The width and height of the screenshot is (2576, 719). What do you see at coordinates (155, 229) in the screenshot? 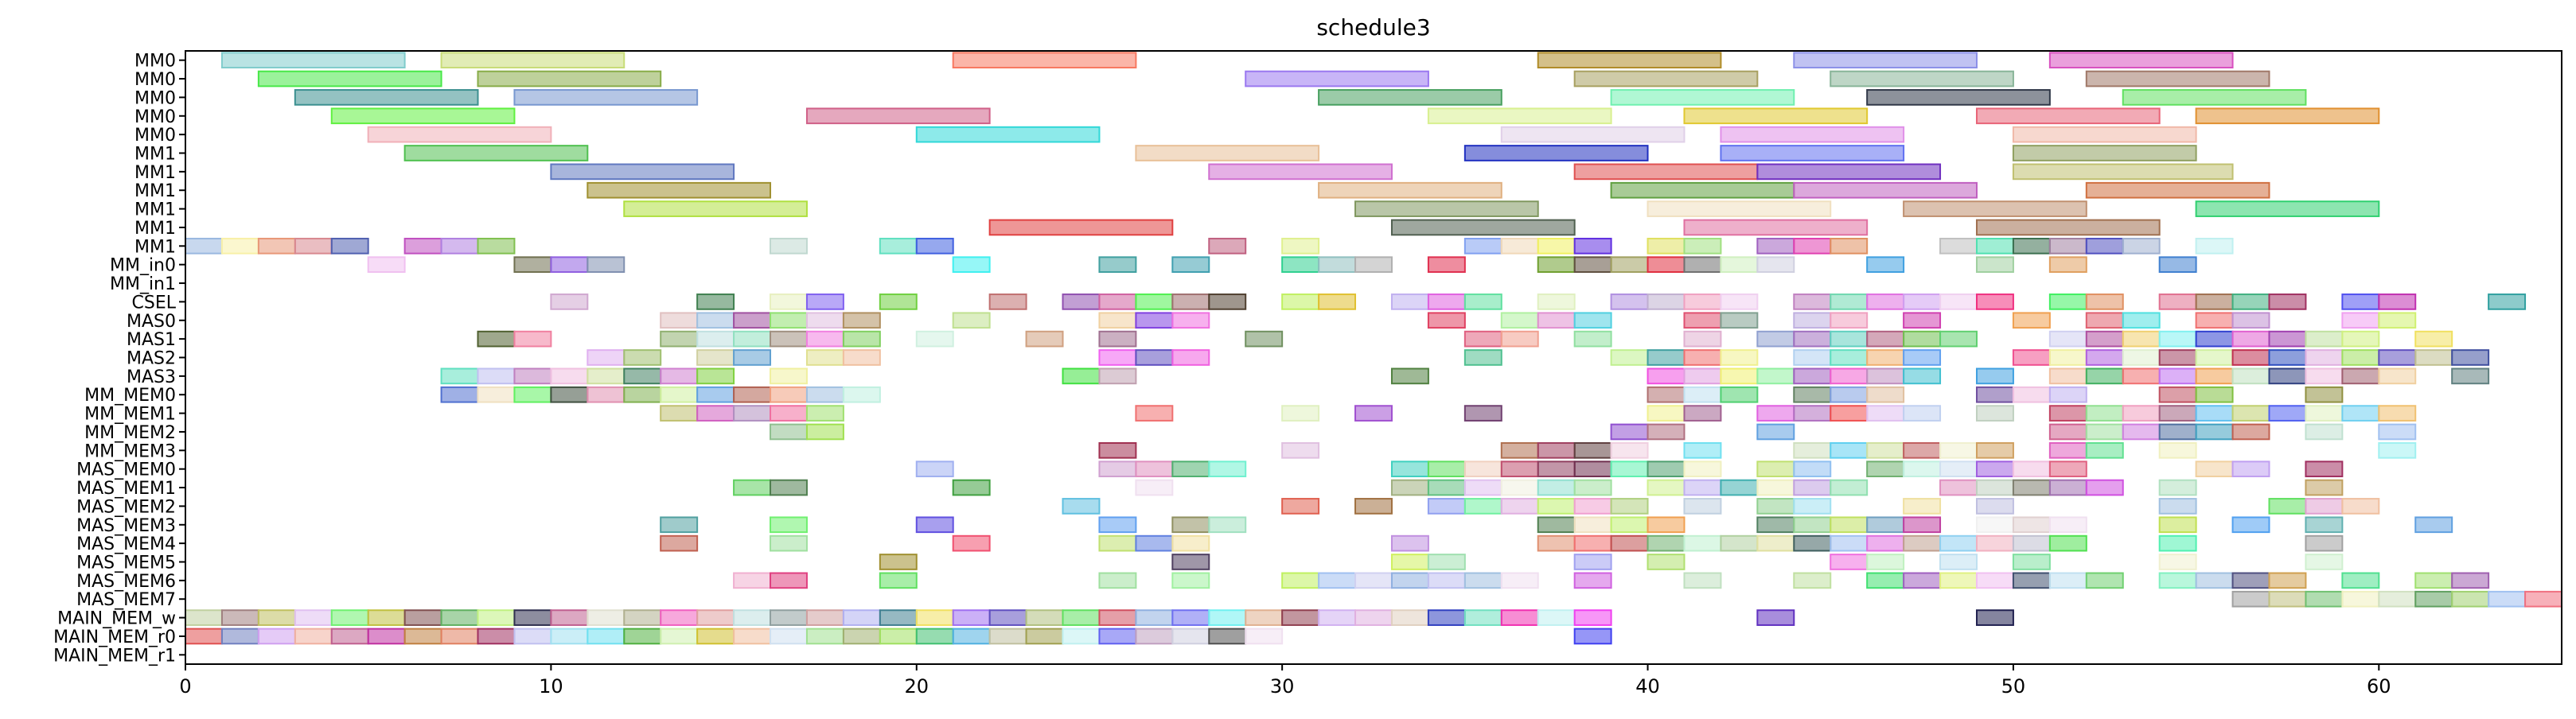
I see `y-tick-label: MM1` at bounding box center [155, 229].